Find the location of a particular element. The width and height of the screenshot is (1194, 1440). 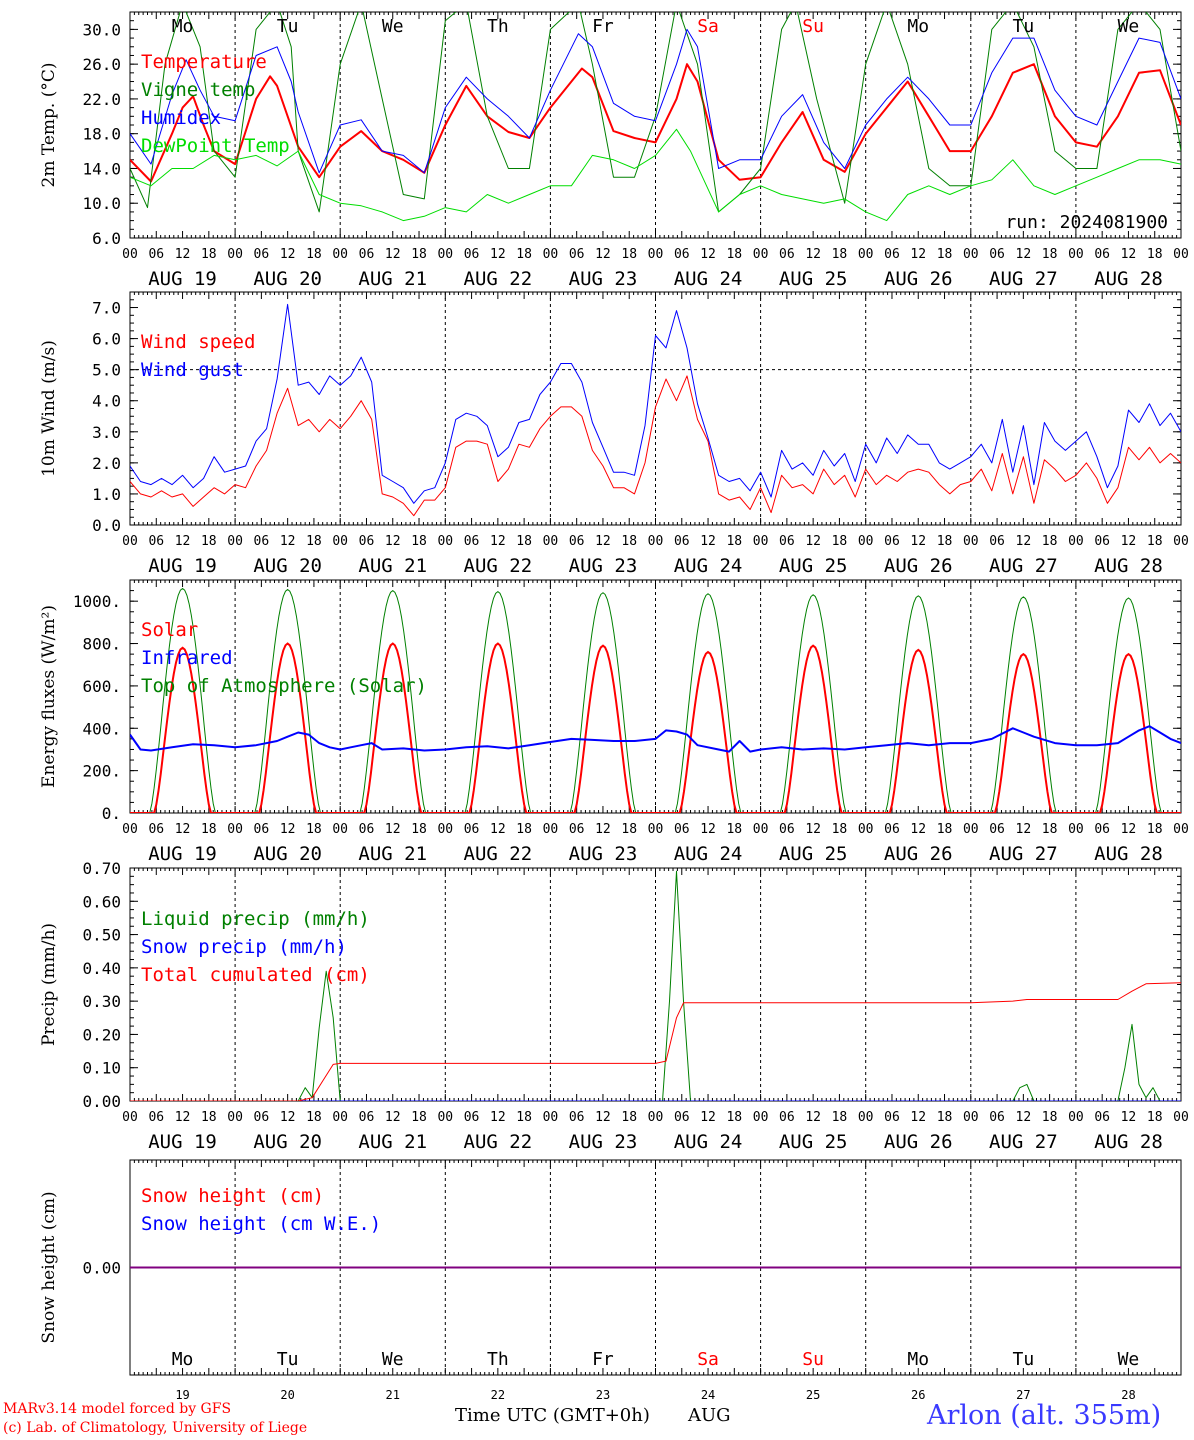

y-tick-label: 1000. is located at coordinates (97, 601).